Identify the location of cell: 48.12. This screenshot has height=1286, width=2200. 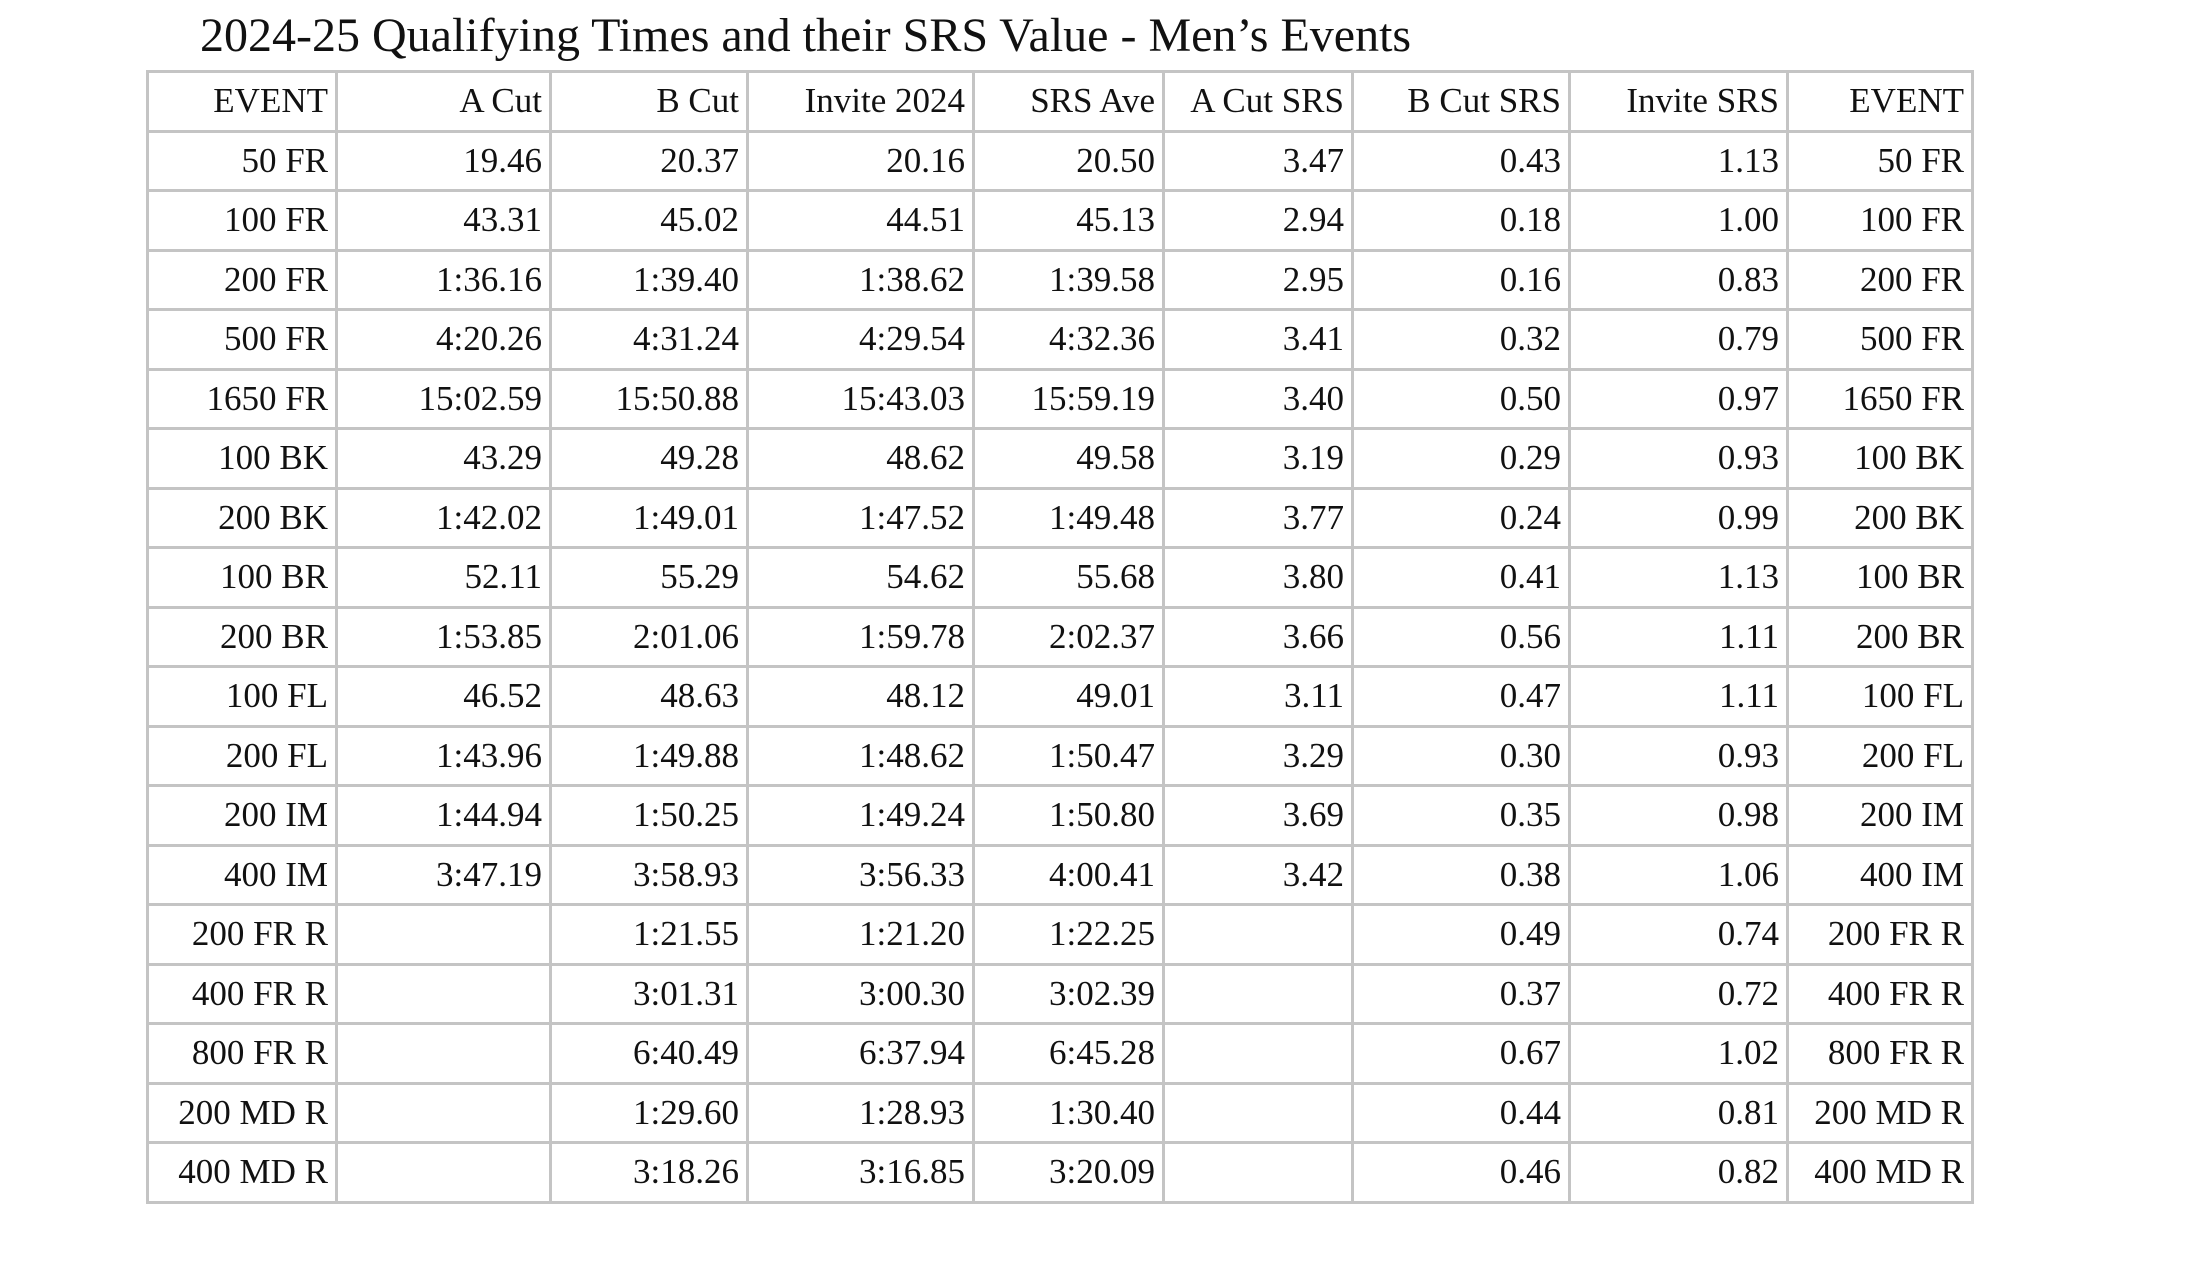
(860, 696).